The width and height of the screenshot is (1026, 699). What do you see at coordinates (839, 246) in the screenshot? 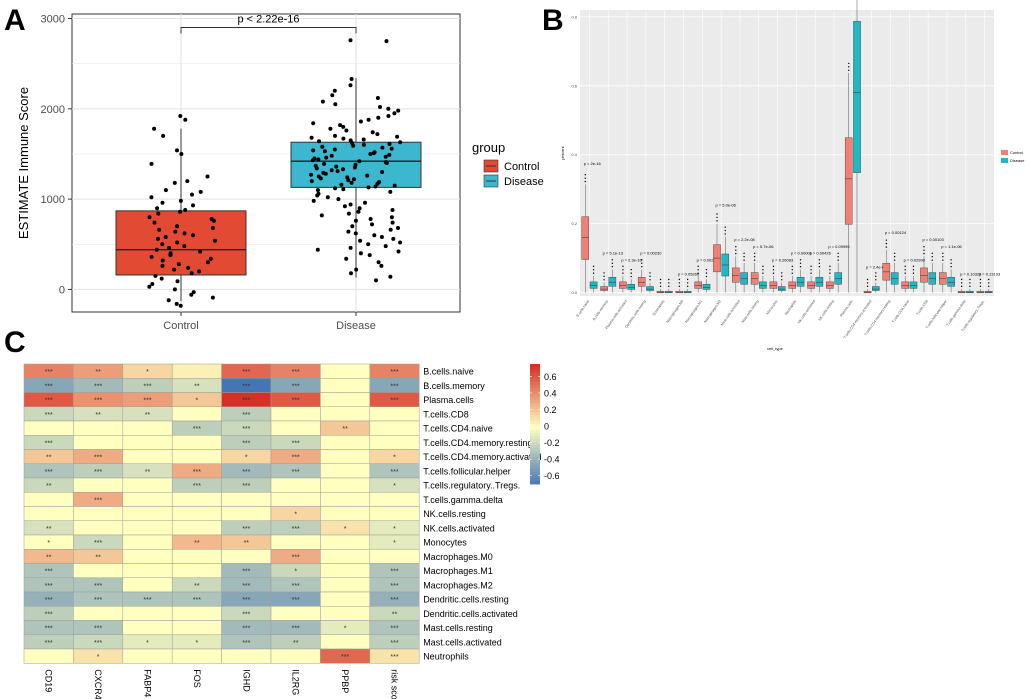
I see `p-value-label: p = 0.09995` at bounding box center [839, 246].